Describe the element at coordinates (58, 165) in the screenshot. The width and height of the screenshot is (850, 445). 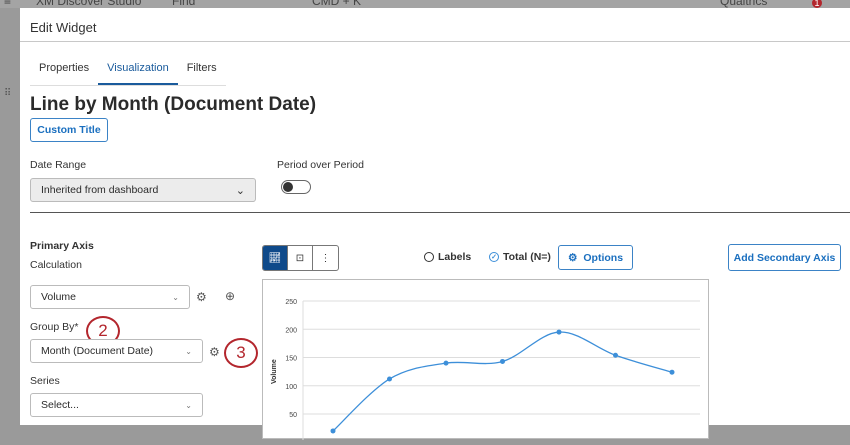
I see `date-range-label: Date Range` at that location.